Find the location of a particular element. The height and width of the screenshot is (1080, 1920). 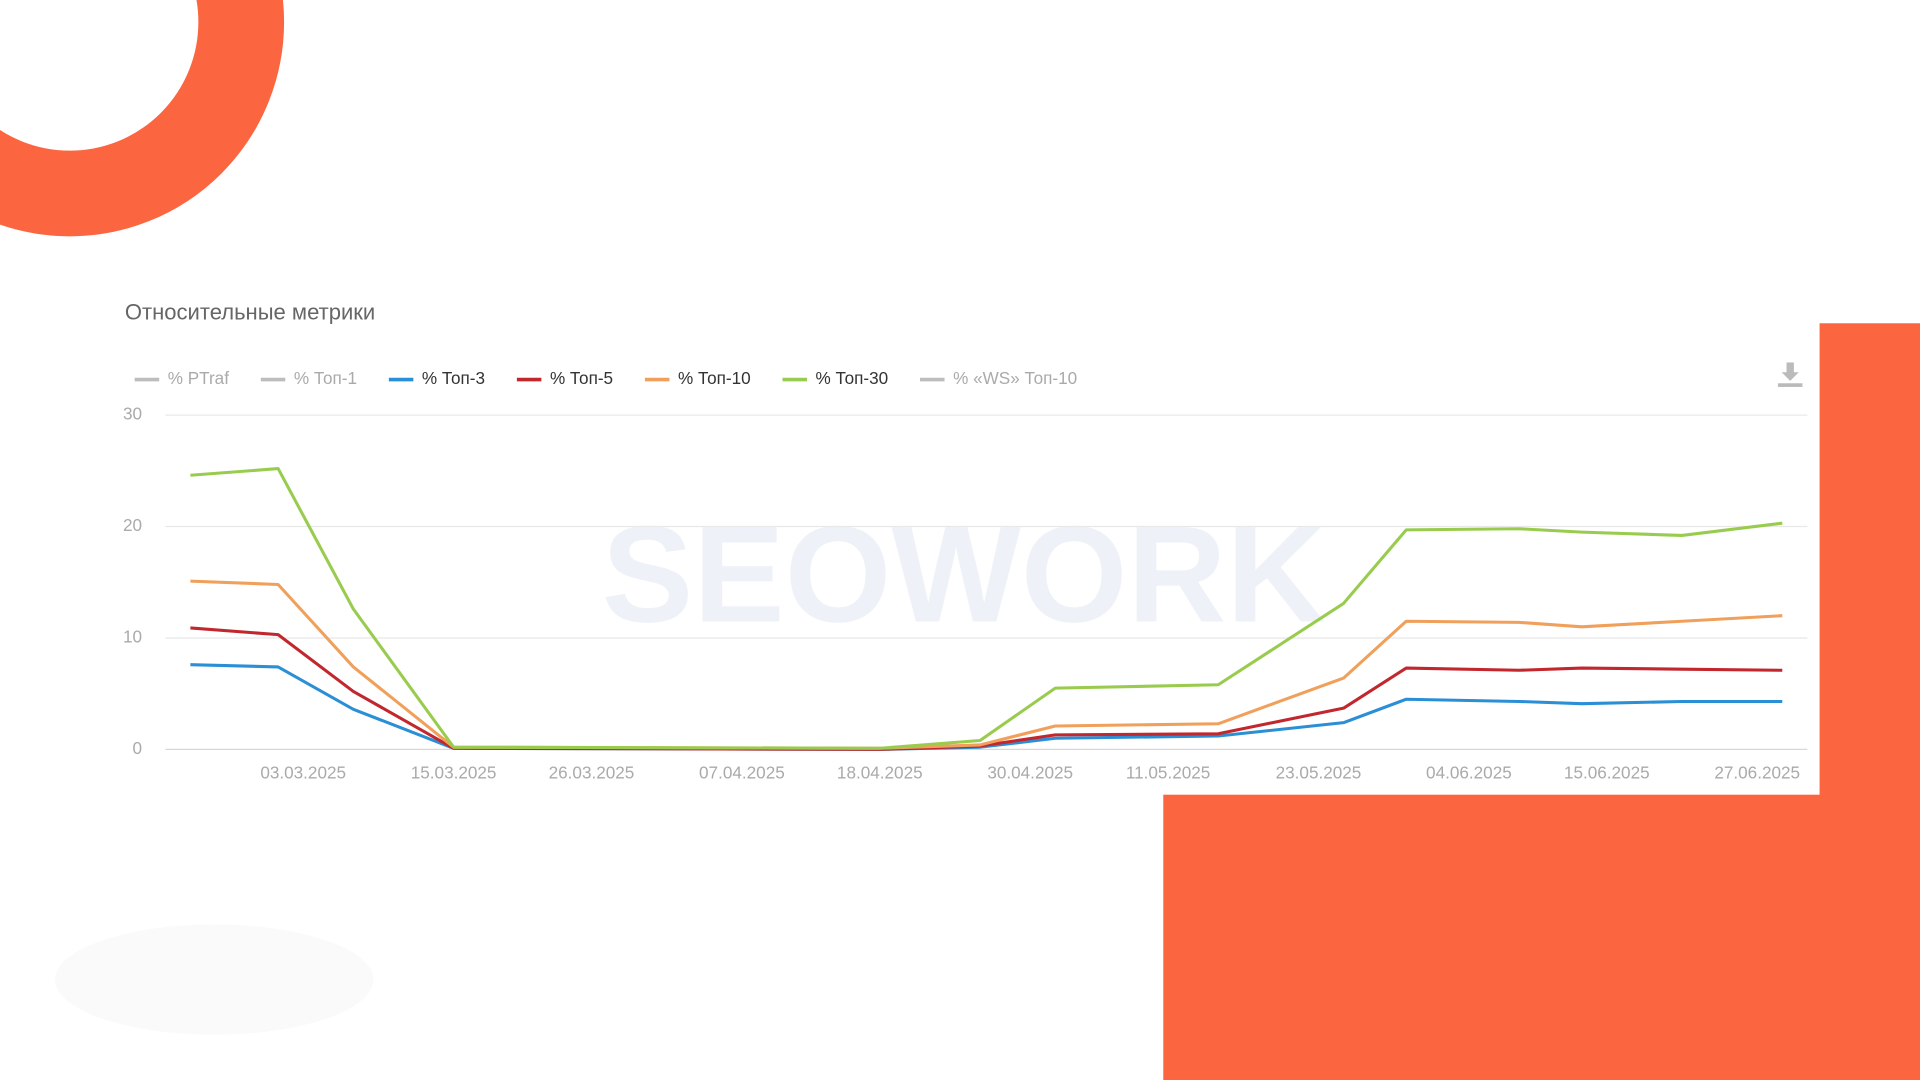

y-tick-label: 20 is located at coordinates (132, 525).